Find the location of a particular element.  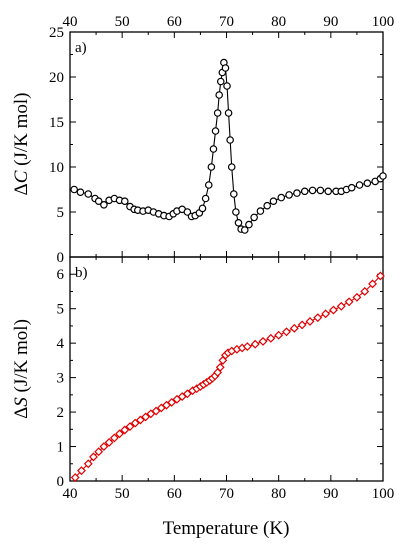

panel-b-ytick-label: 5 is located at coordinates (61, 310).